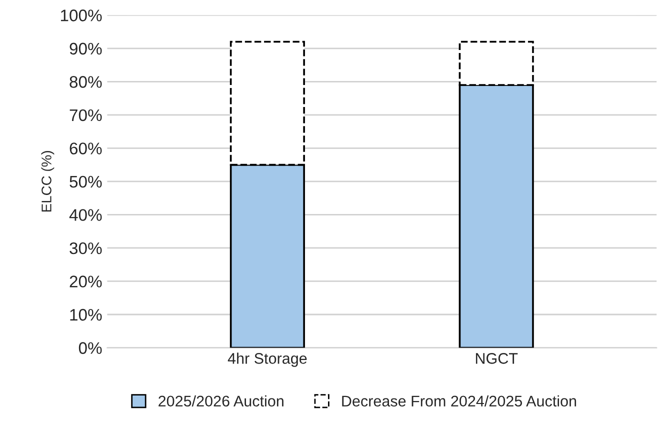 This screenshot has width=670, height=432. I want to click on y-tick-label: 20%, so click(86, 282).